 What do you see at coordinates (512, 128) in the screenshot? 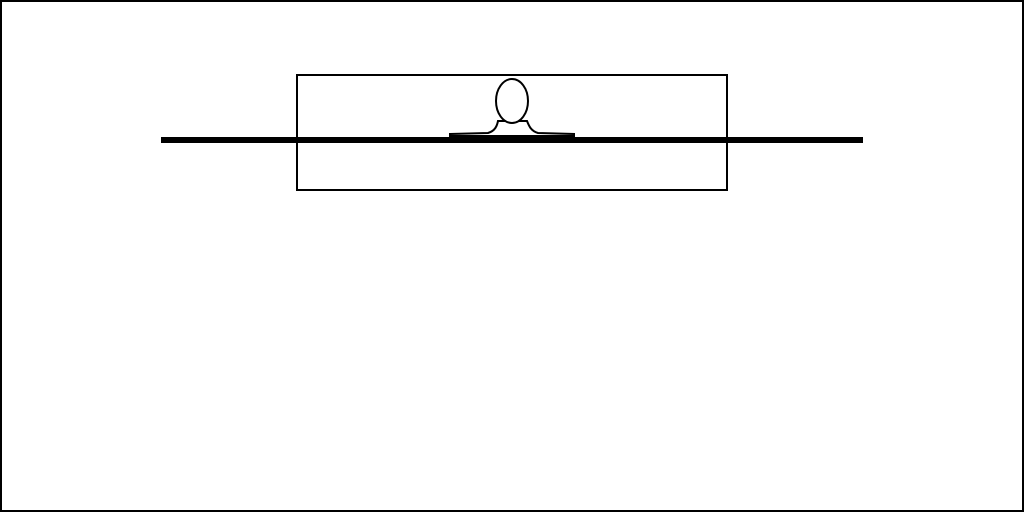
I see `bulb-base` at bounding box center [512, 128].